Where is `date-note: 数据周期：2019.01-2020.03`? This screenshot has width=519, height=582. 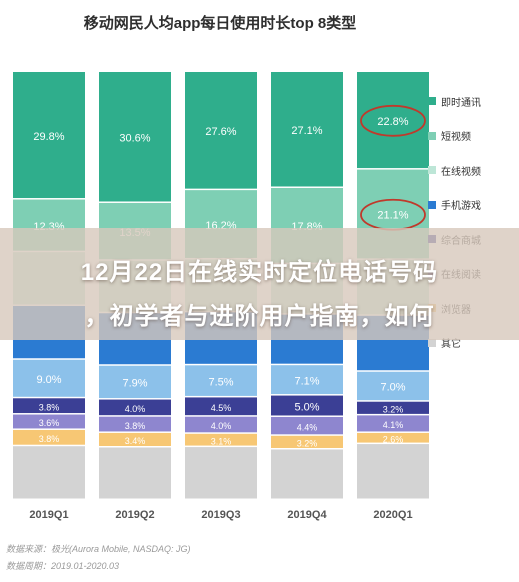 date-note: 数据周期：2019.01-2020.03 is located at coordinates (63, 566).